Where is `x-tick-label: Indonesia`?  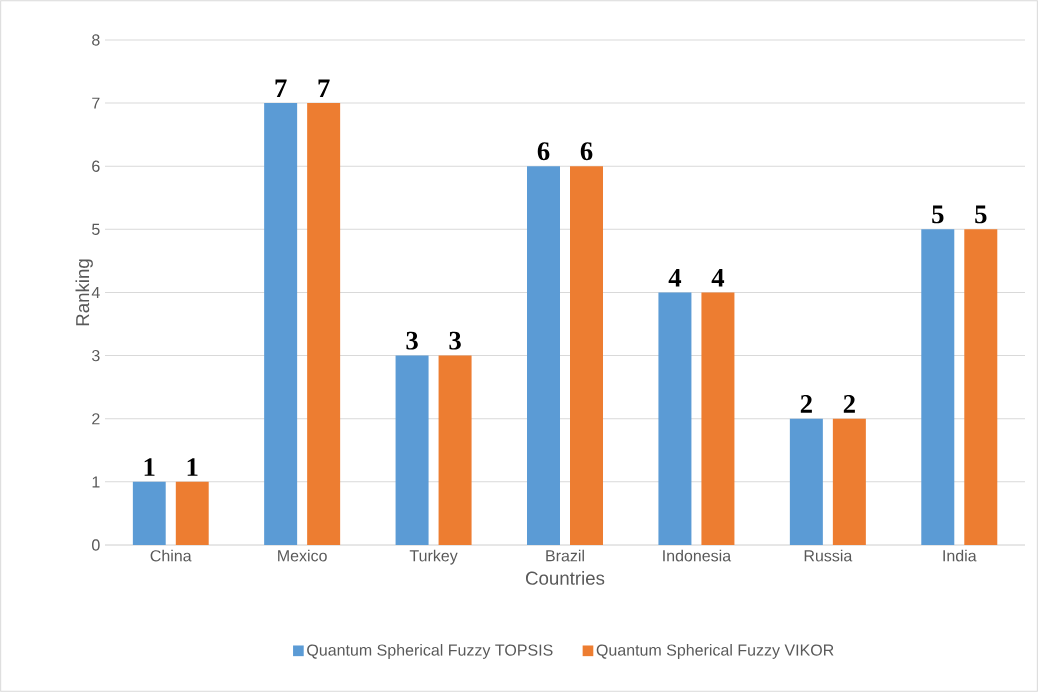
x-tick-label: Indonesia is located at coordinates (697, 555).